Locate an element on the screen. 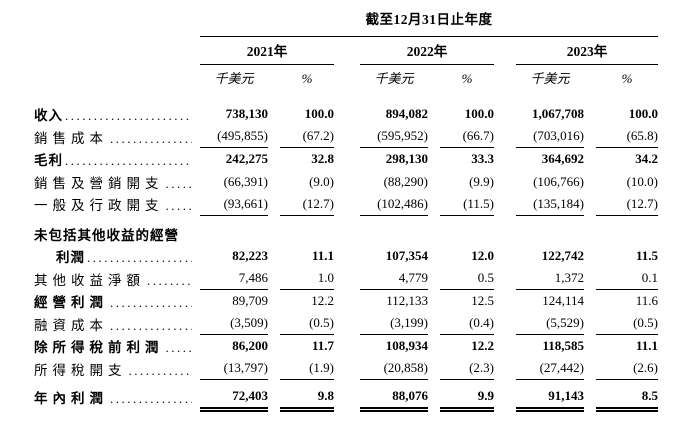 This screenshot has height=427, width=700. table-row: 除所得稅前利潤 86,200 11.7 108,934 12.2 118,585 11.1 is located at coordinates (346, 346).